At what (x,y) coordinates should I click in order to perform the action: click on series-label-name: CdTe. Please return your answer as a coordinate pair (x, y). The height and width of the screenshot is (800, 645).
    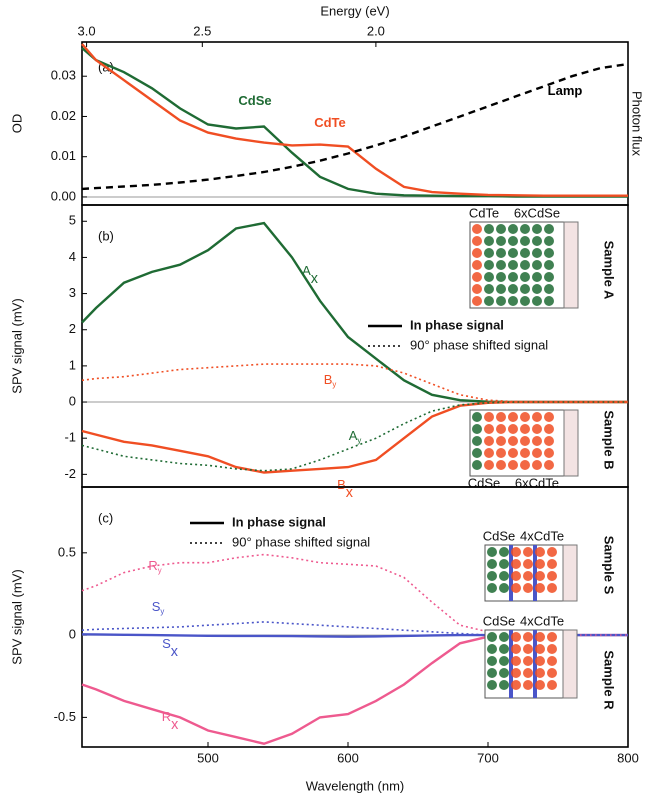
    Looking at the image, I should click on (330, 122).